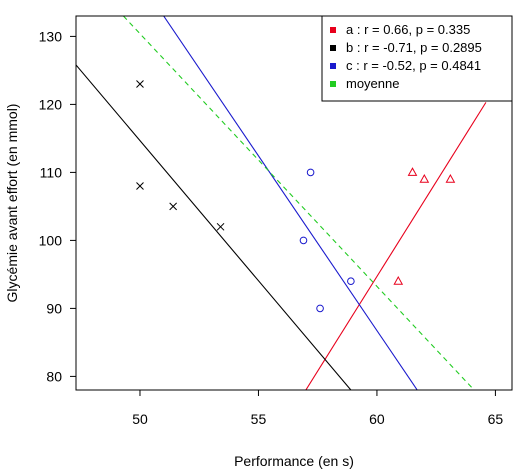 The width and height of the screenshot is (528, 475). What do you see at coordinates (259, 419) in the screenshot?
I see `x-tick-label: 55` at bounding box center [259, 419].